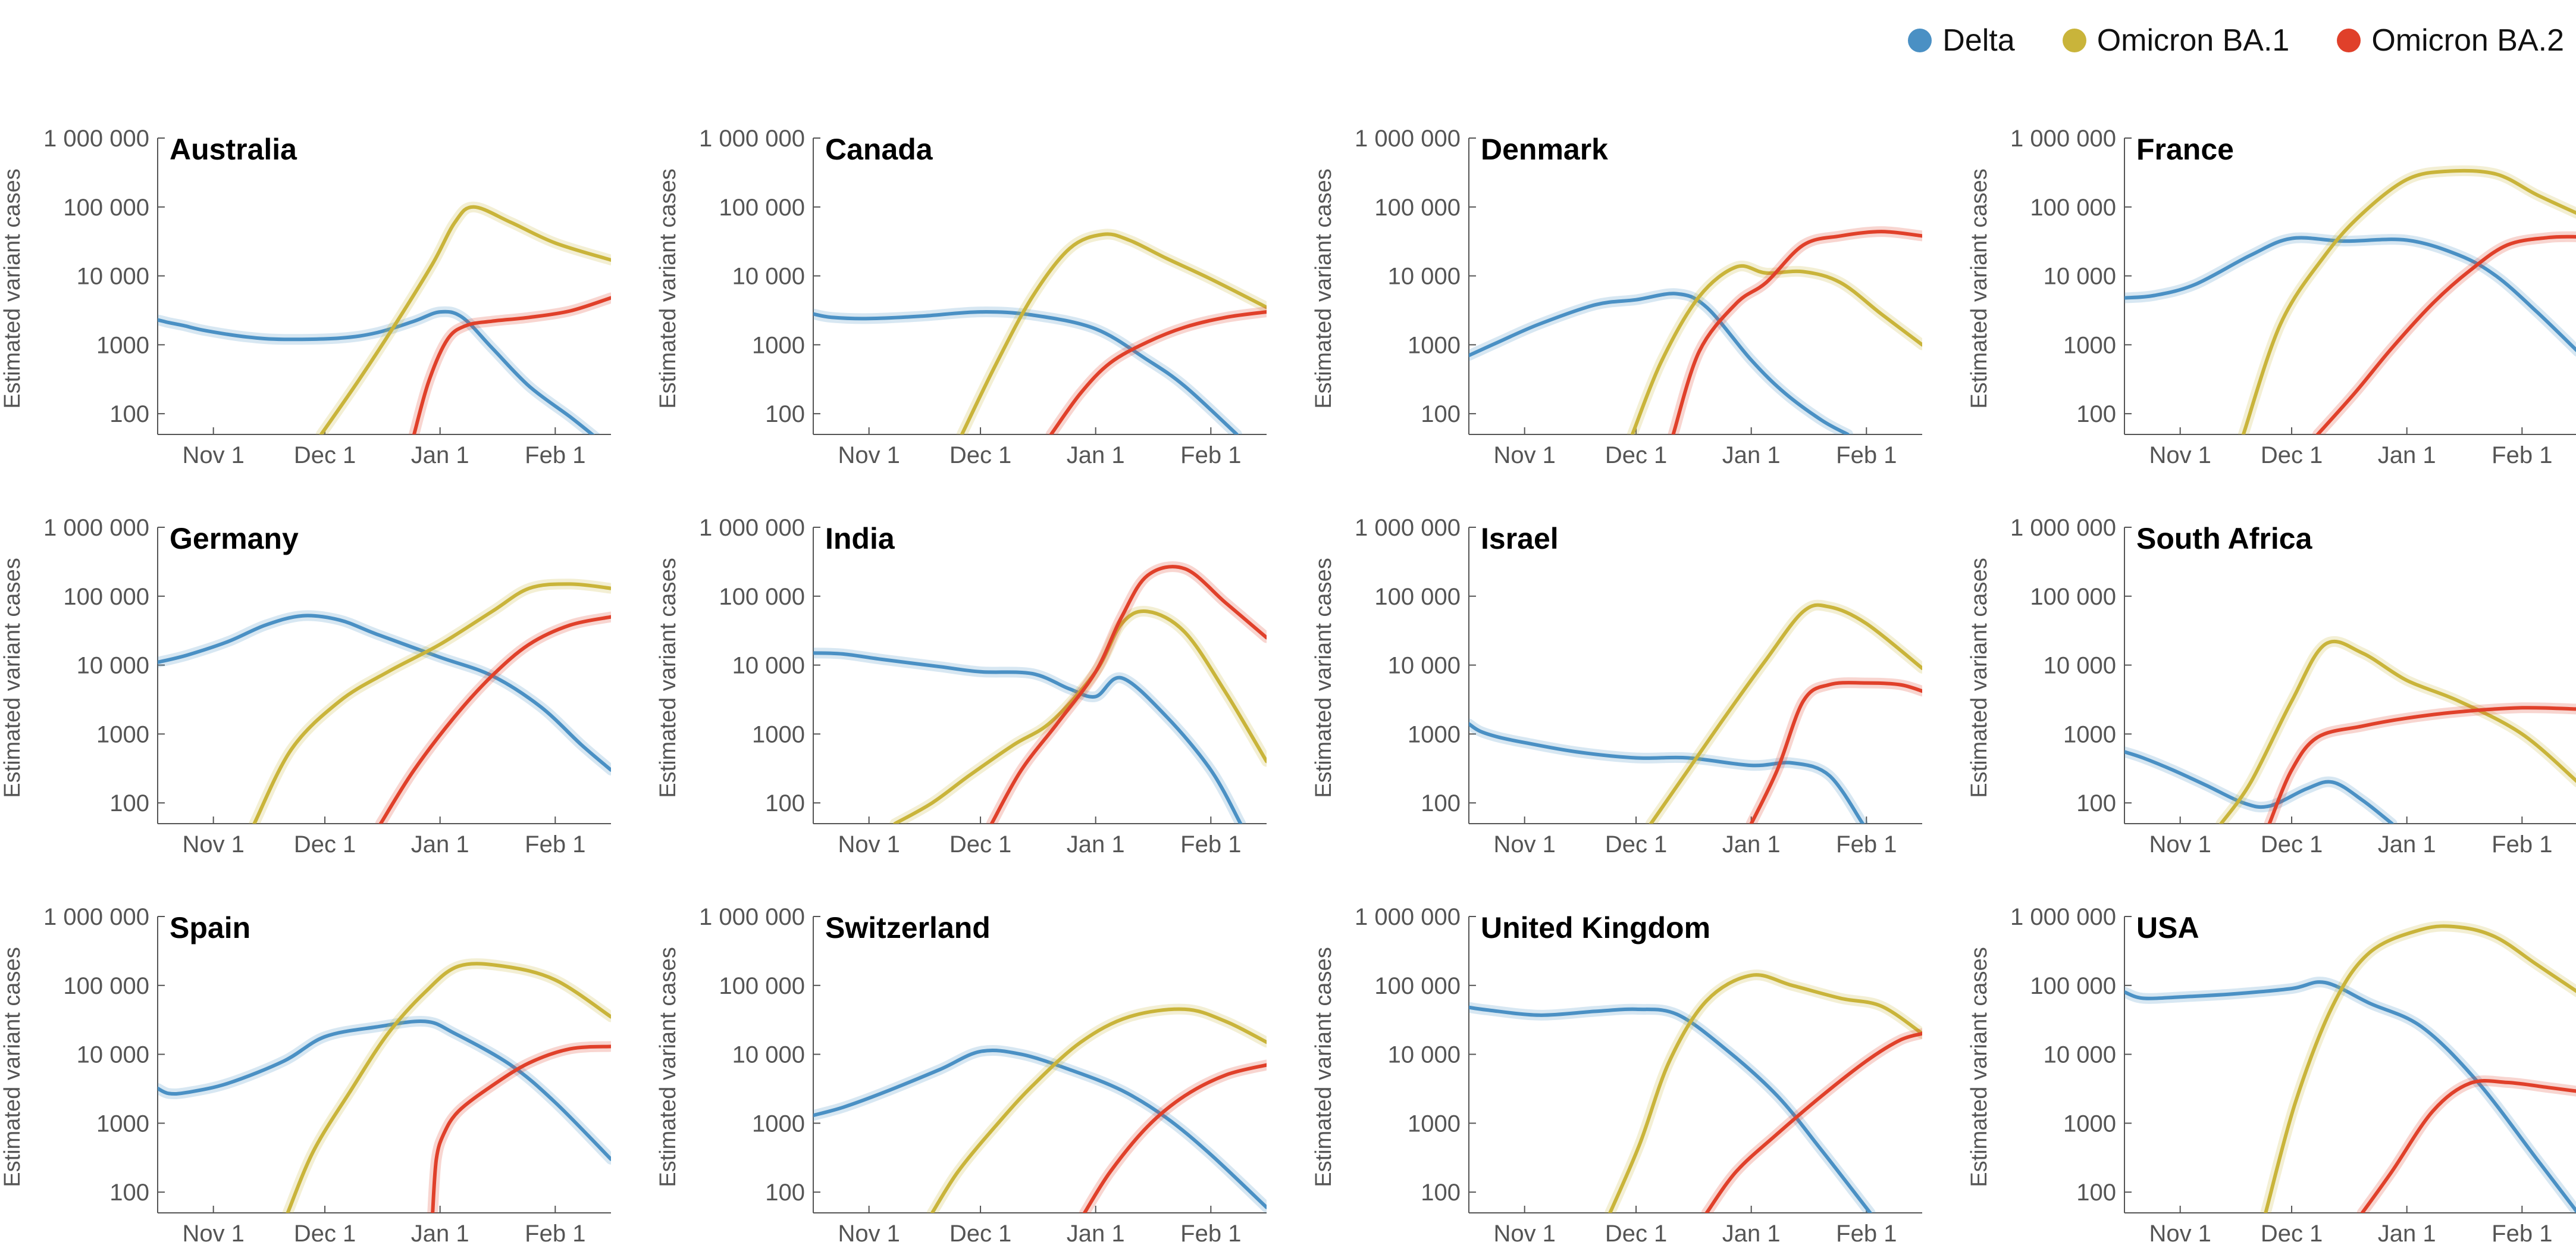 The image size is (2576, 1245). Describe the element at coordinates (2225, 538) in the screenshot. I see `panel-title: South Africa` at that location.